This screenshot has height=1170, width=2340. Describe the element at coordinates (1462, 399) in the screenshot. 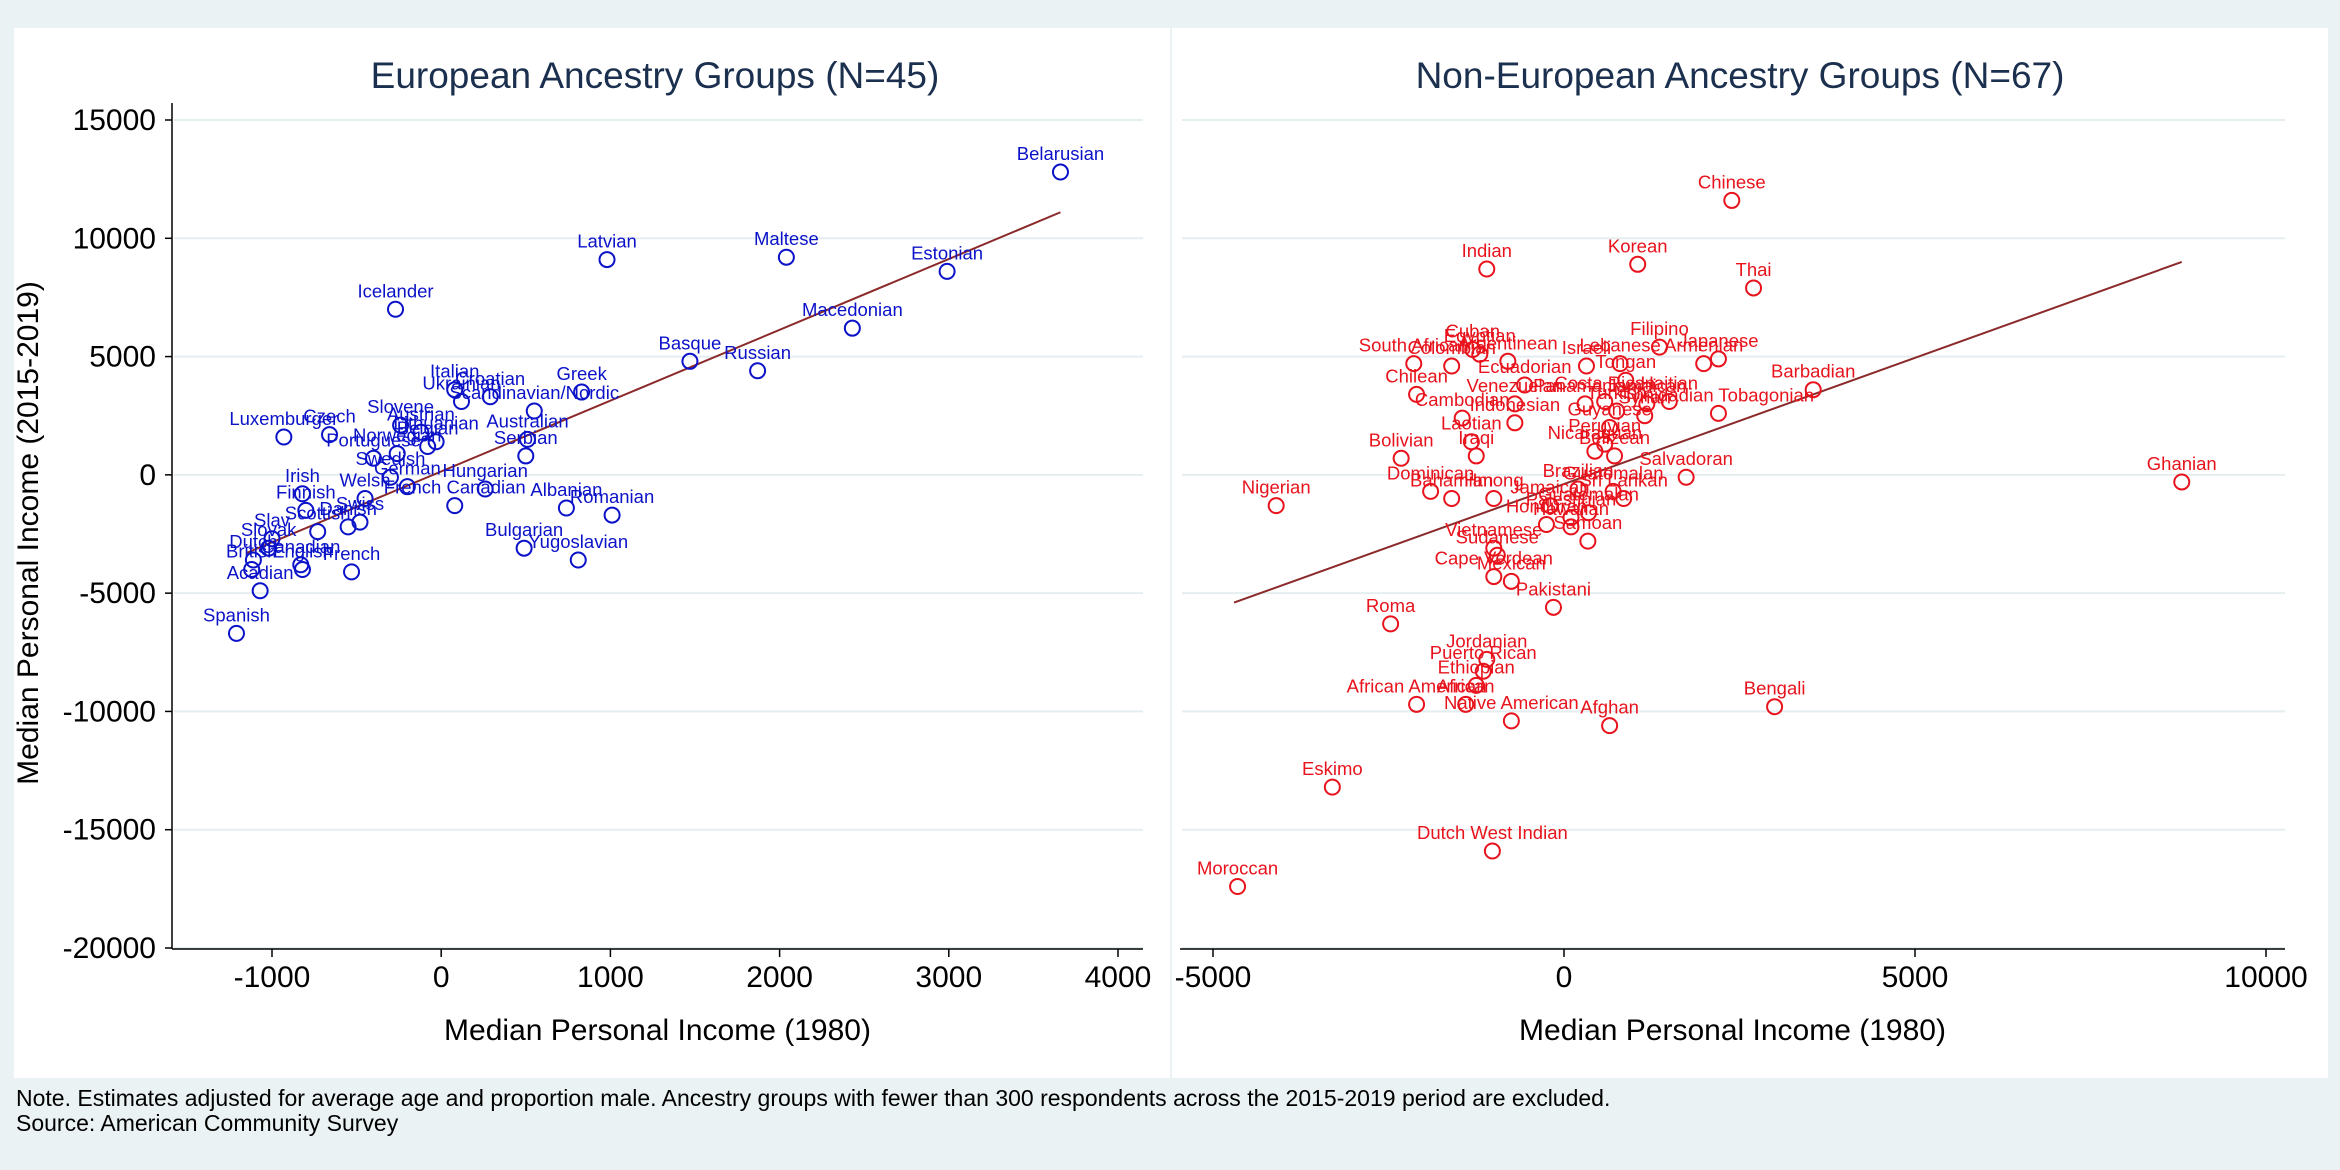

I see `chart2-point-label: Cambodian` at that location.